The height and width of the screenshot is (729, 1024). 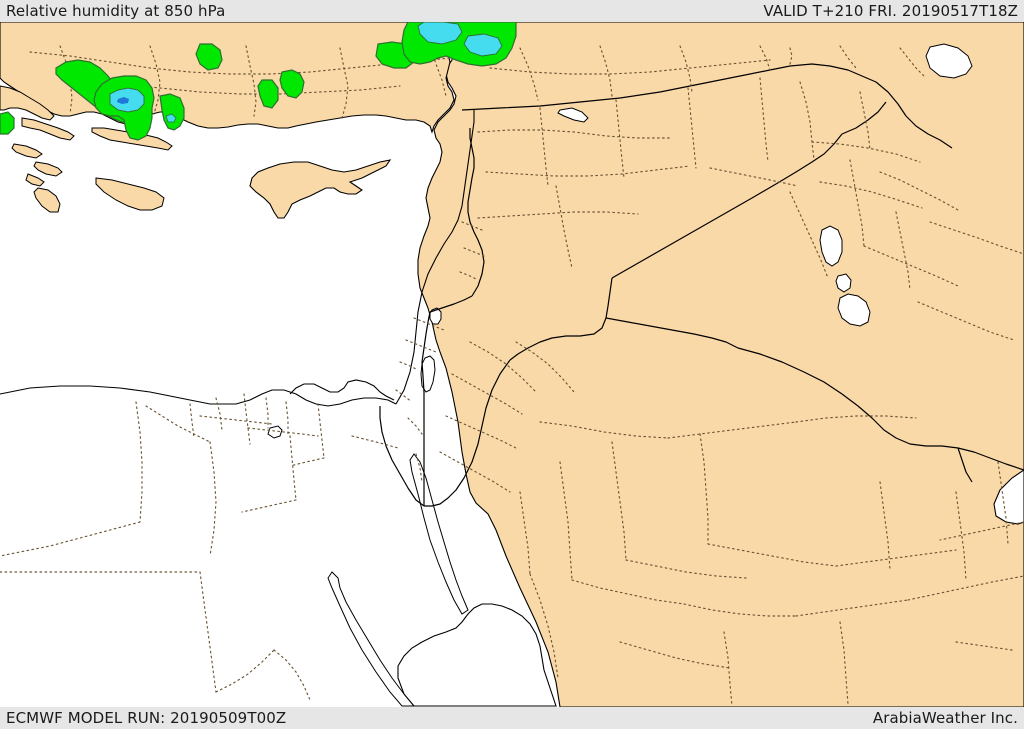 I want to click on border-israel-egypt, so click(x=402, y=456).